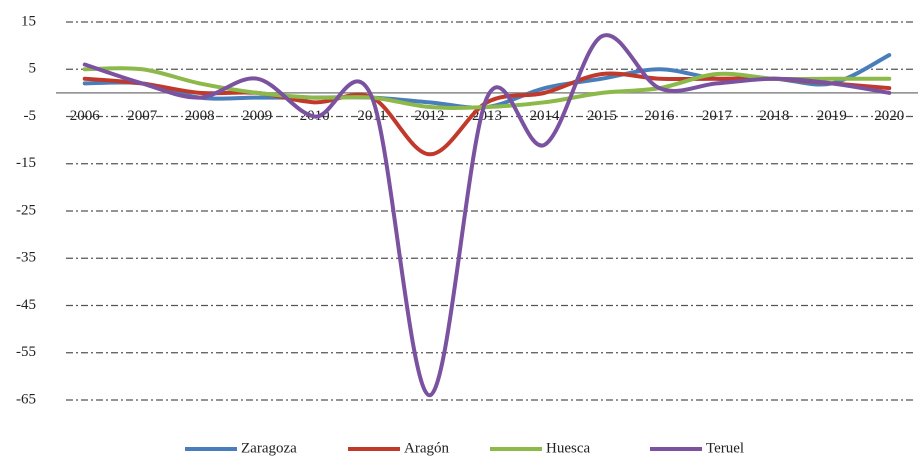 The height and width of the screenshot is (459, 918). Describe the element at coordinates (269, 448) in the screenshot. I see `legend-label: Zaragoza` at that location.